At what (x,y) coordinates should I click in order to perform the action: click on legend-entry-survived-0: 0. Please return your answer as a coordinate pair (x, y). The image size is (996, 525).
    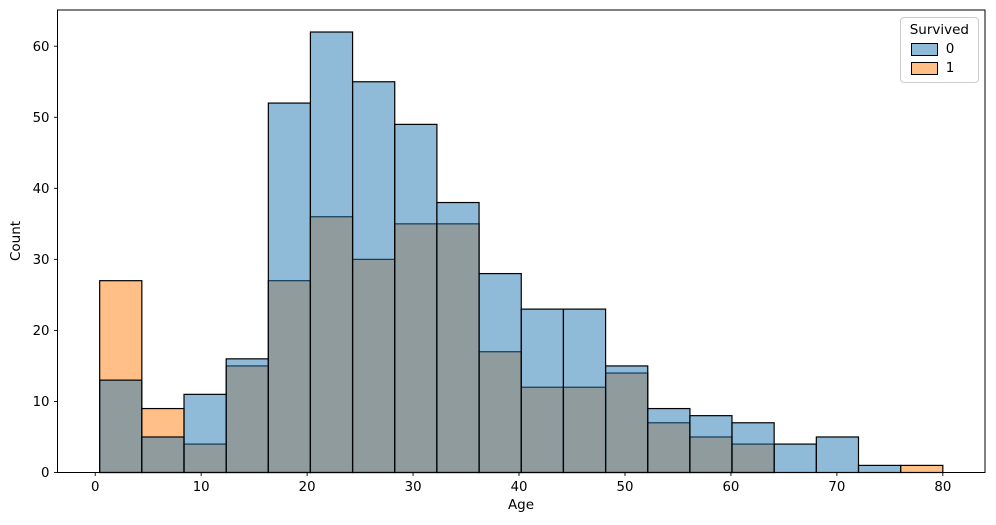
    Looking at the image, I should click on (939, 49).